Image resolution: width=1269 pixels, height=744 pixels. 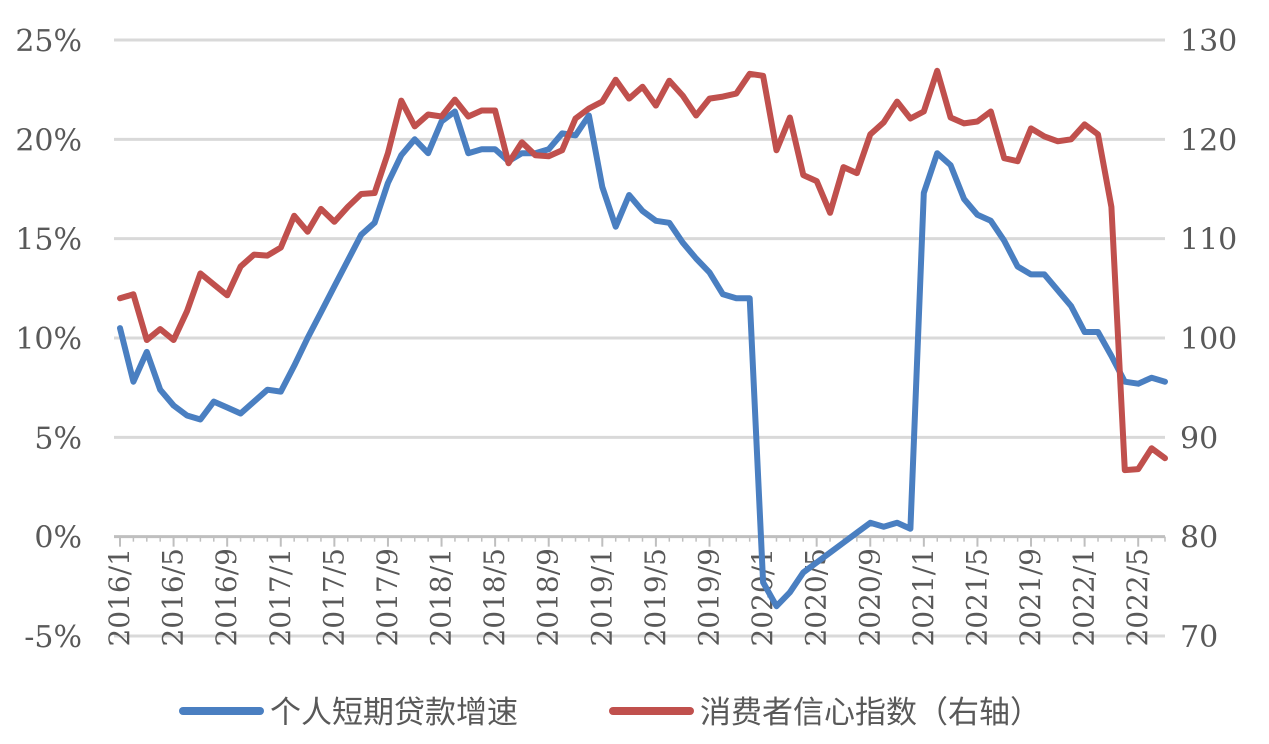 I want to click on legend-label-series-2: 消费者信心指数（右轴）, so click(x=870, y=713).